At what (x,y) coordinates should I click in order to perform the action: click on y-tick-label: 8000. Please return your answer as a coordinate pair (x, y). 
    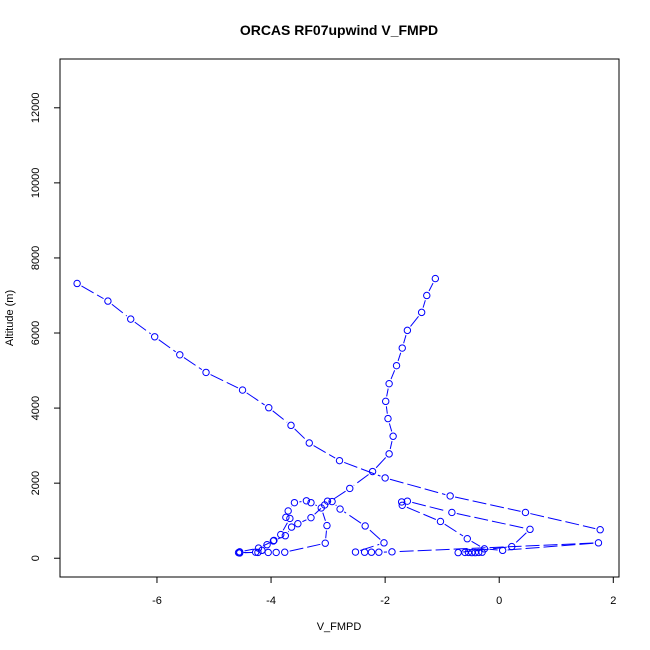
    Looking at the image, I should click on (36, 258).